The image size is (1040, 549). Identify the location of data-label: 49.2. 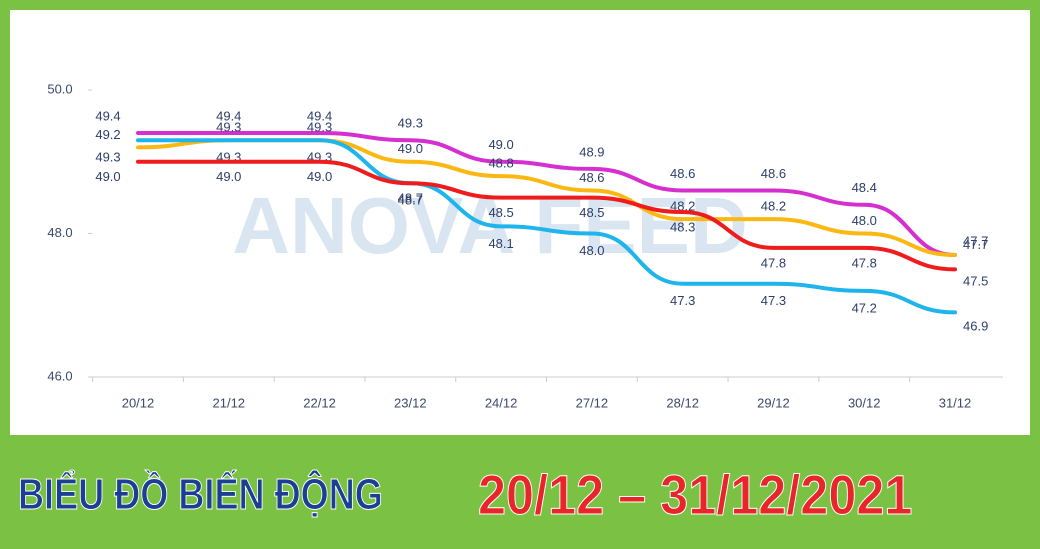
(107, 134).